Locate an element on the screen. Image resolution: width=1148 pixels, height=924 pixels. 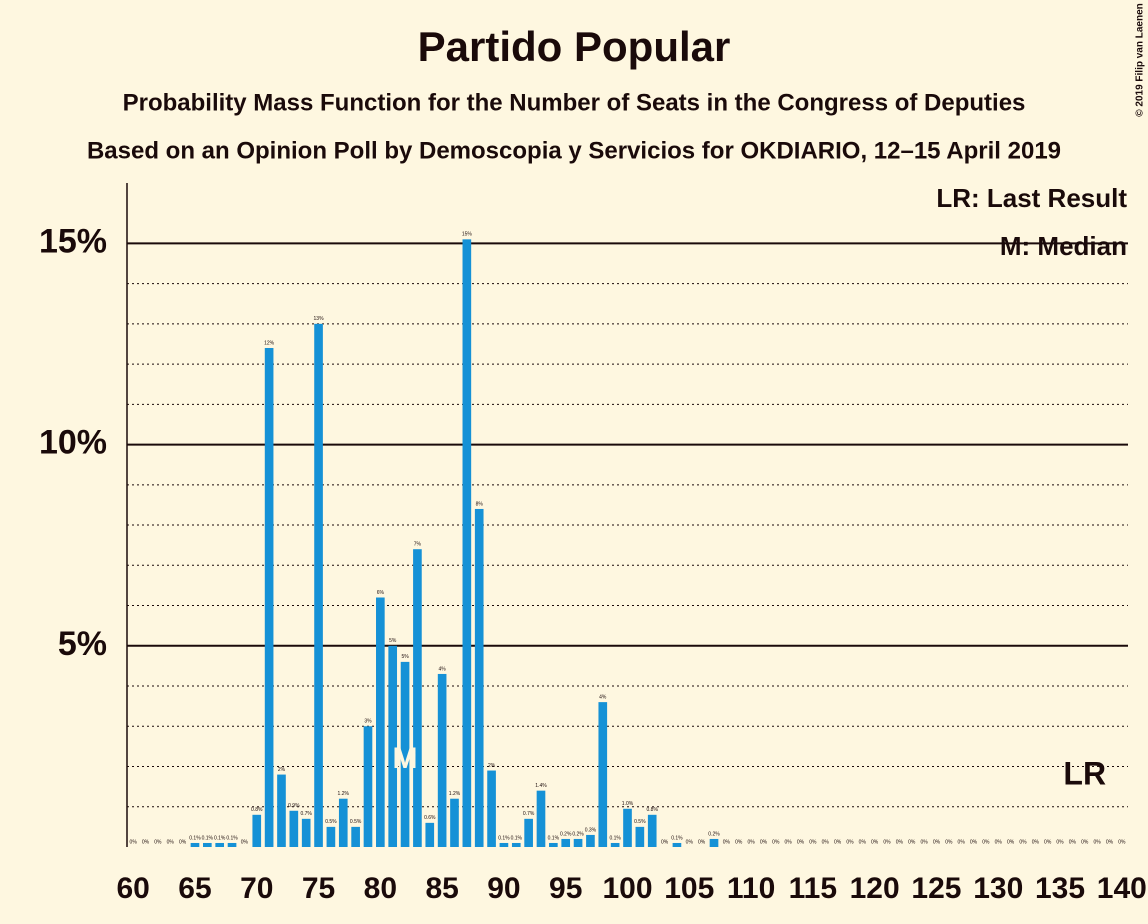
x-tick-label: 70 is located at coordinates (256, 888).